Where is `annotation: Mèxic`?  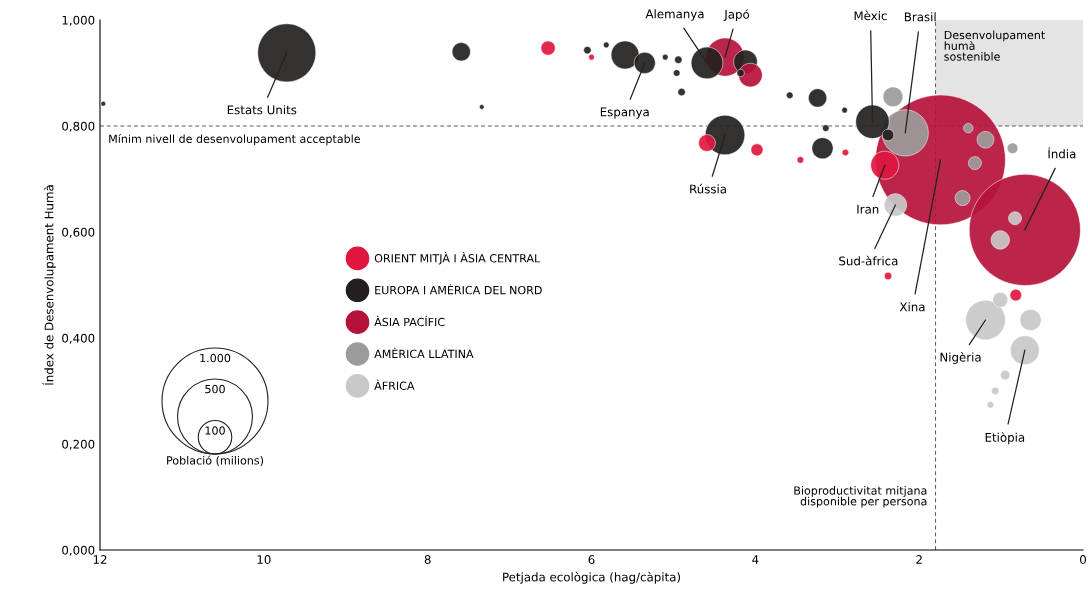 annotation: Mèxic is located at coordinates (870, 15).